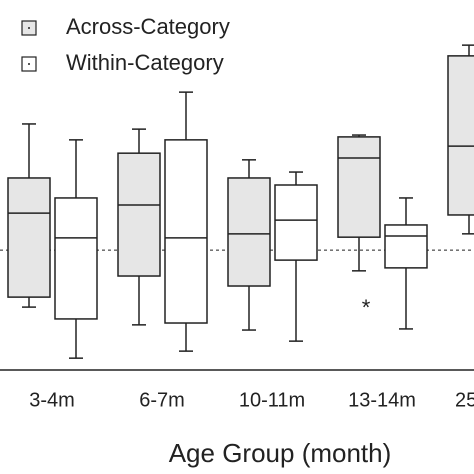 This screenshot has width=474, height=474. What do you see at coordinates (52, 400) in the screenshot?
I see `x-tick-label: 3-4m` at bounding box center [52, 400].